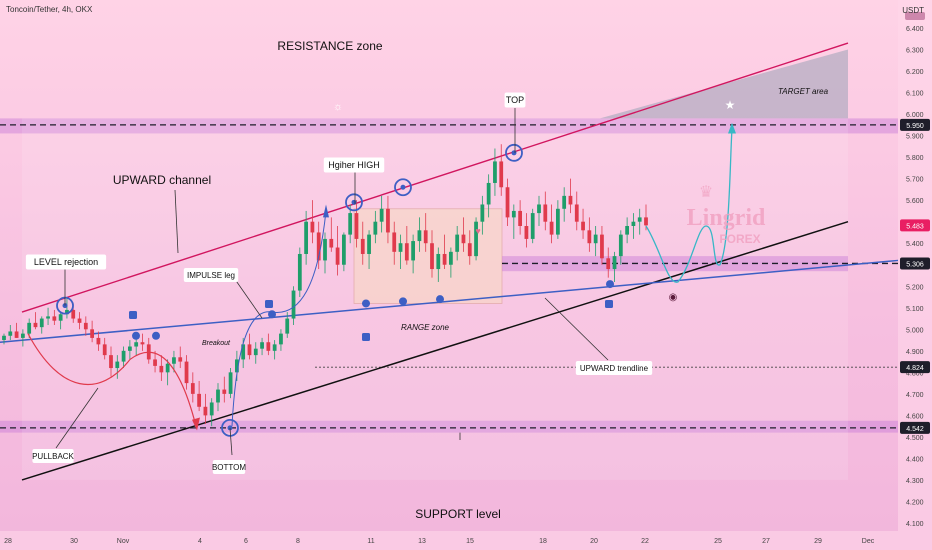  What do you see at coordinates (449, 540) in the screenshot?
I see `time-axis-panel` at bounding box center [449, 540].